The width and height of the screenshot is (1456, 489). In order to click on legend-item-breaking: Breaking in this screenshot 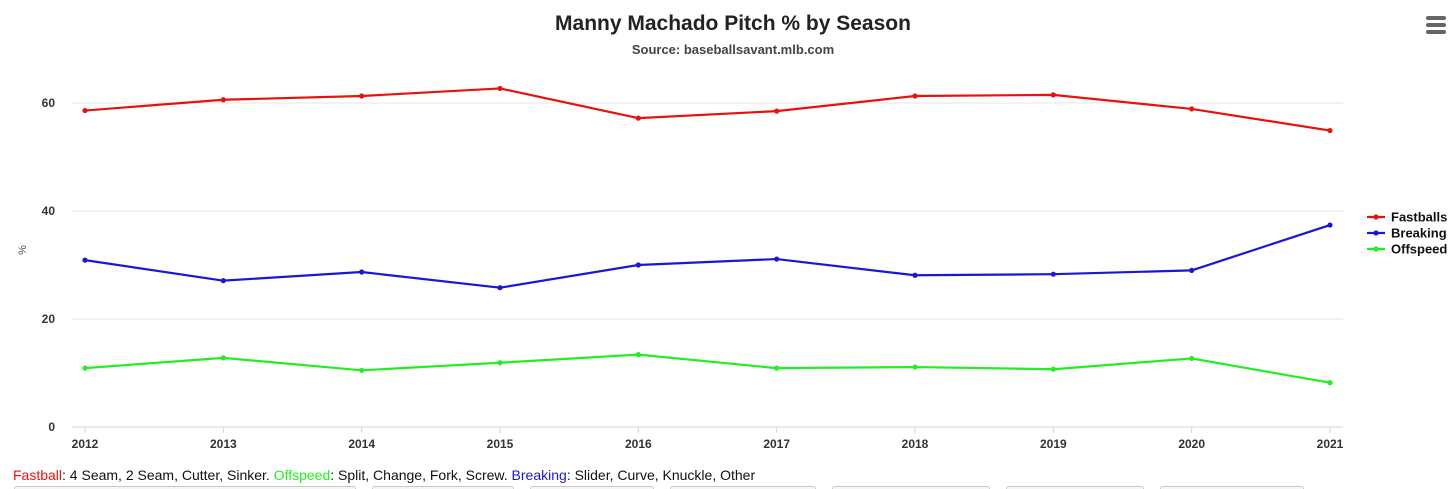, I will do `click(1407, 233)`.